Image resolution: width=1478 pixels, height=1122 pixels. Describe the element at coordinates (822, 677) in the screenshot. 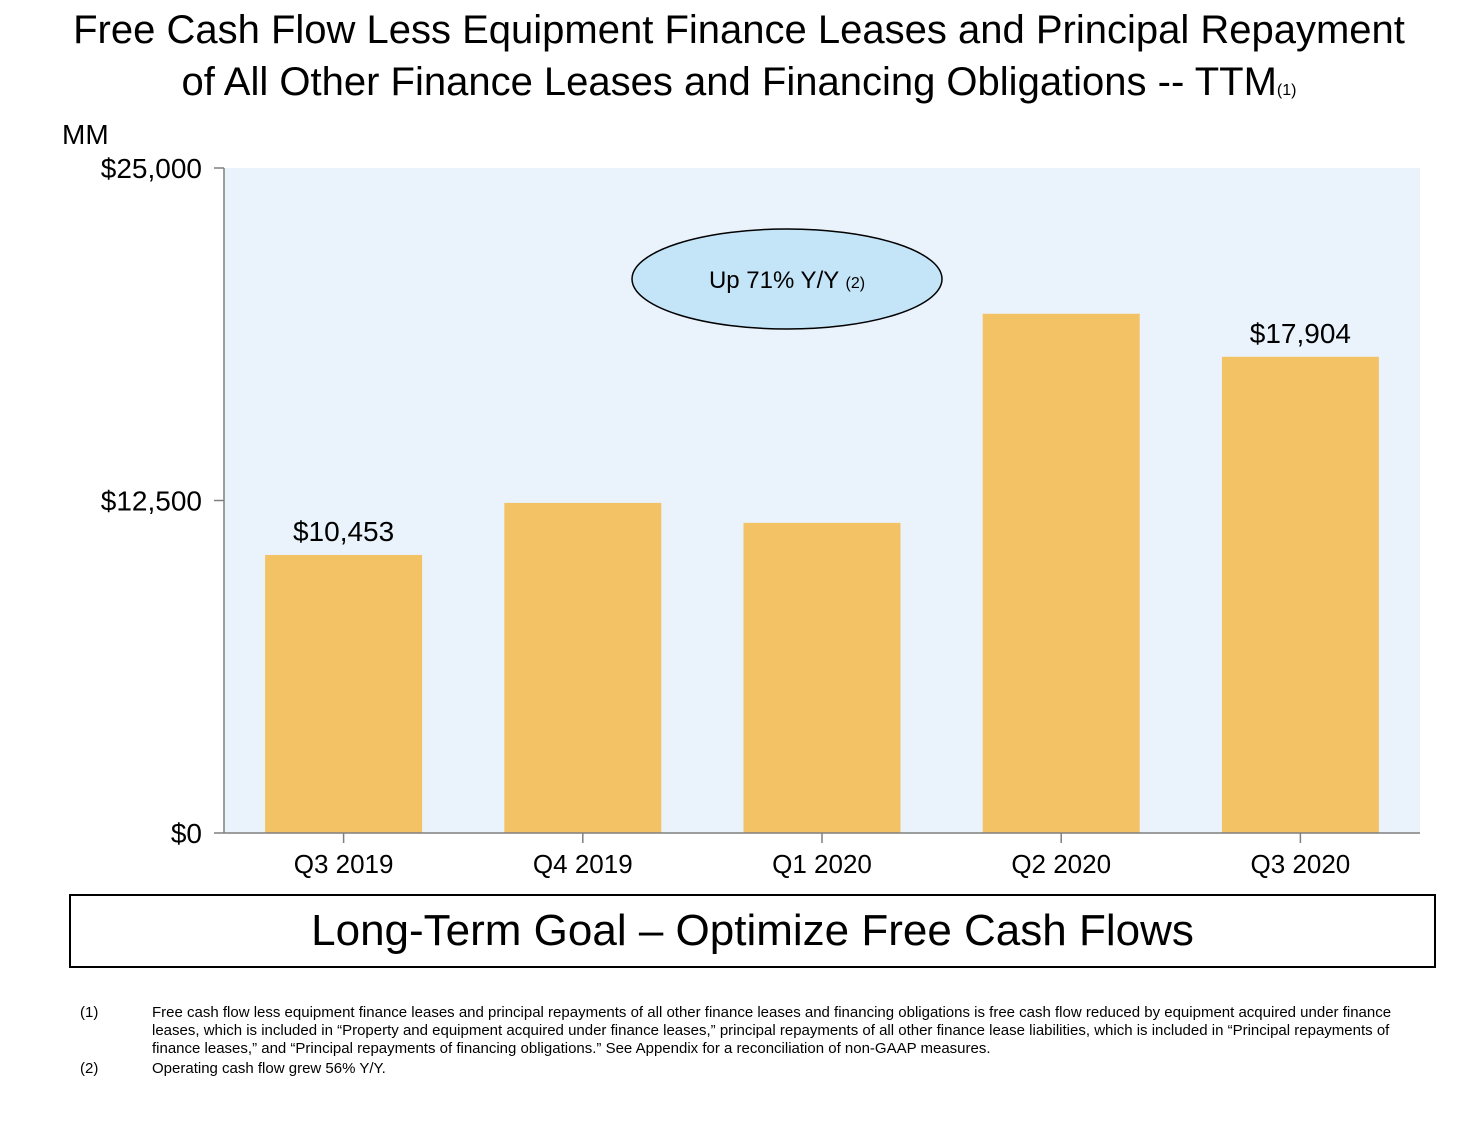

I see `bar-q1-2020` at that location.